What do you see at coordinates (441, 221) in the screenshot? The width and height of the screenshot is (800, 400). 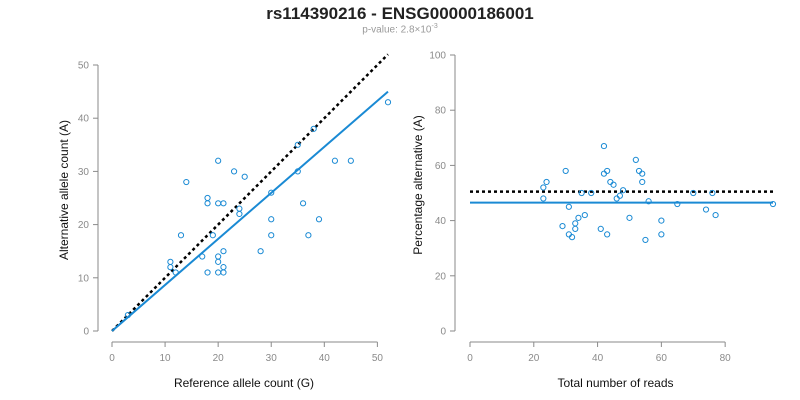 I see `right-y-tick-label: 40` at bounding box center [441, 221].